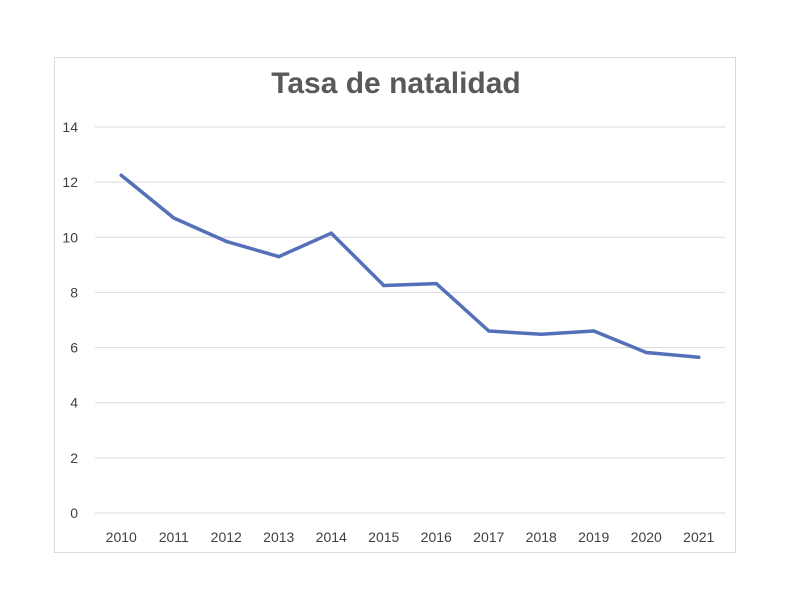  What do you see at coordinates (488, 537) in the screenshot?
I see `x-tick-label: 2017` at bounding box center [488, 537].